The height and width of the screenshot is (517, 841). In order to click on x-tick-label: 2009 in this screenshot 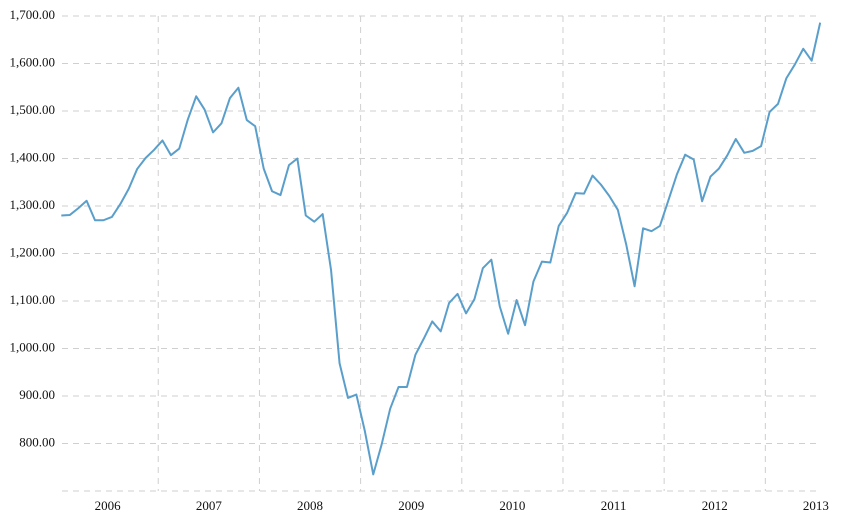, I will do `click(411, 505)`.